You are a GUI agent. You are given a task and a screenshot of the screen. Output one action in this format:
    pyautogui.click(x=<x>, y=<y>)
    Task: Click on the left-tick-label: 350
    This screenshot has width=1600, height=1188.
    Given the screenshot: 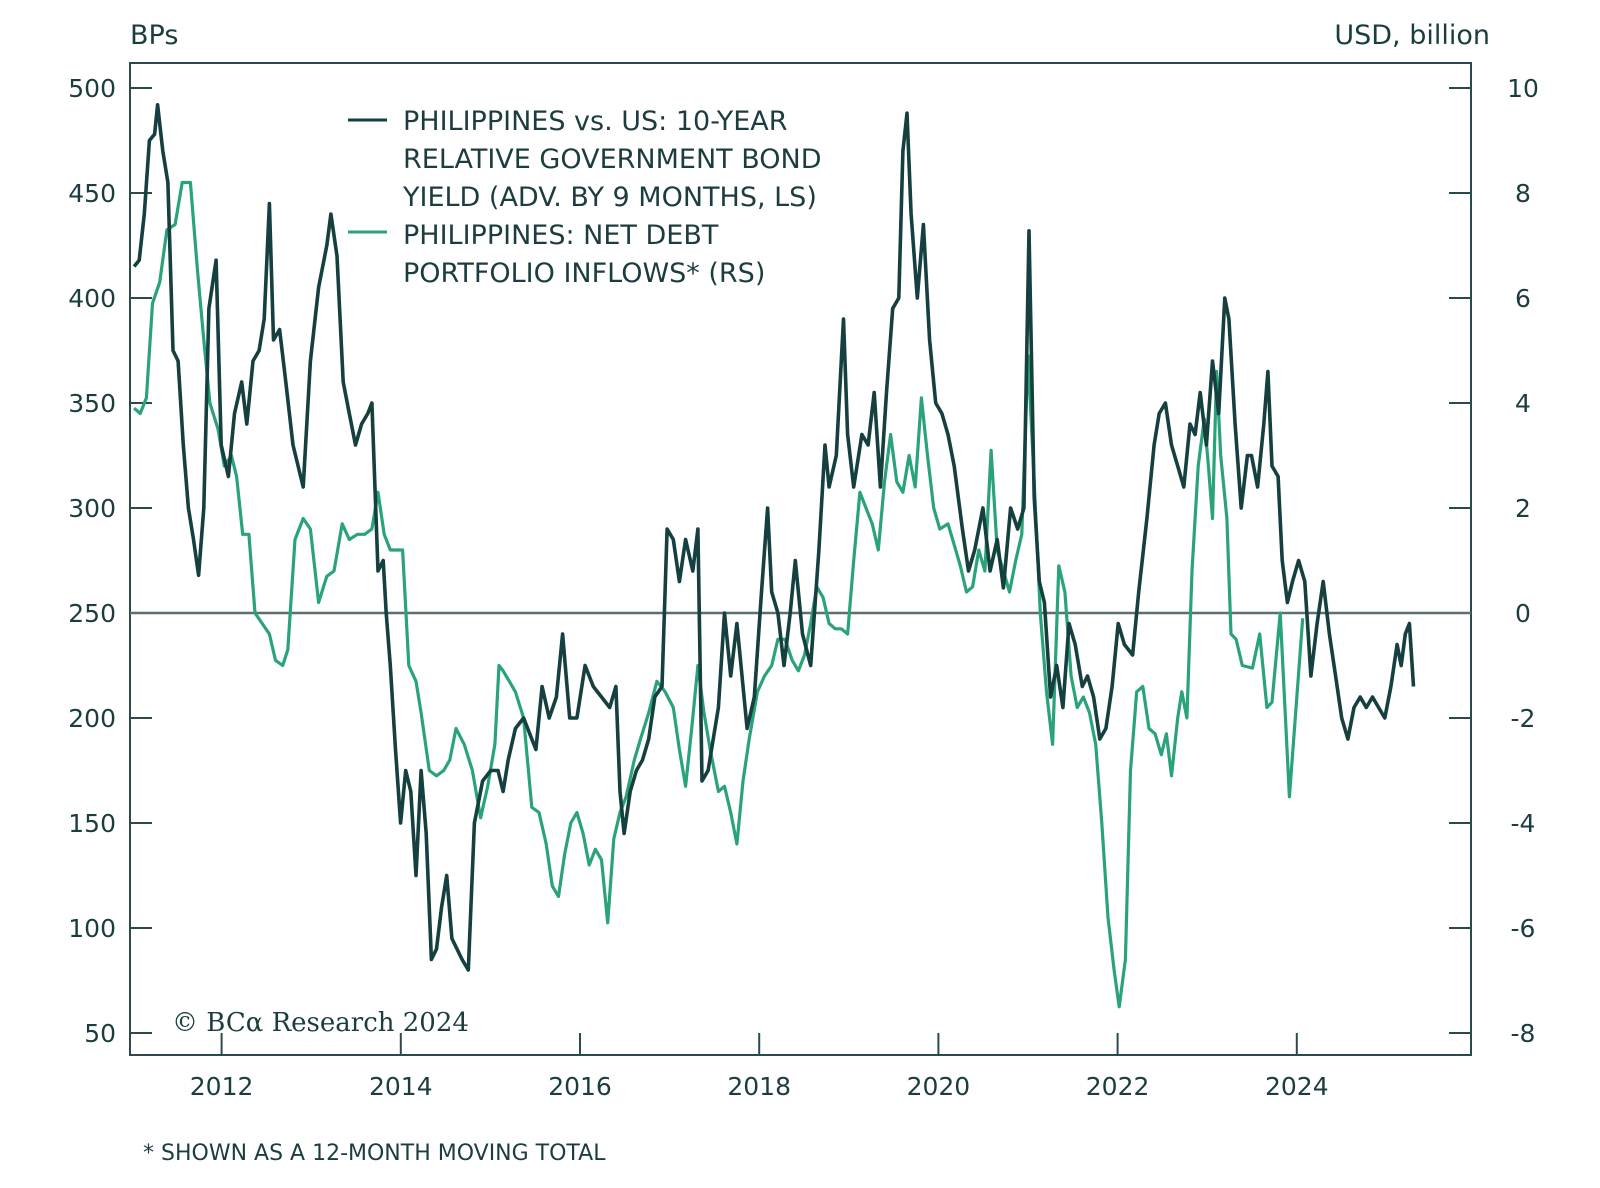 What is the action you would take?
    pyautogui.click(x=92, y=403)
    